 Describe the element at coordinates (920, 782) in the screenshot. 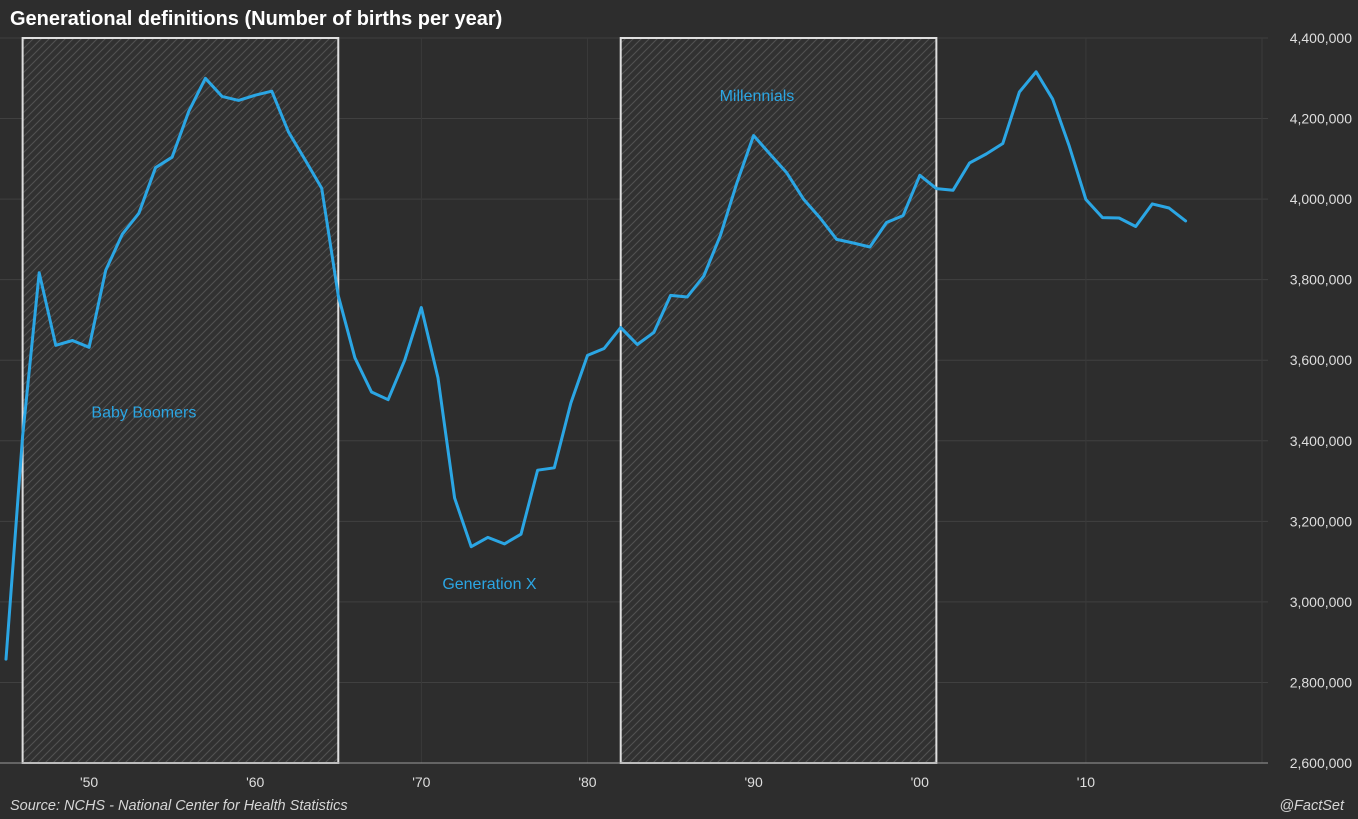

I see `x-tick-label: '00` at that location.